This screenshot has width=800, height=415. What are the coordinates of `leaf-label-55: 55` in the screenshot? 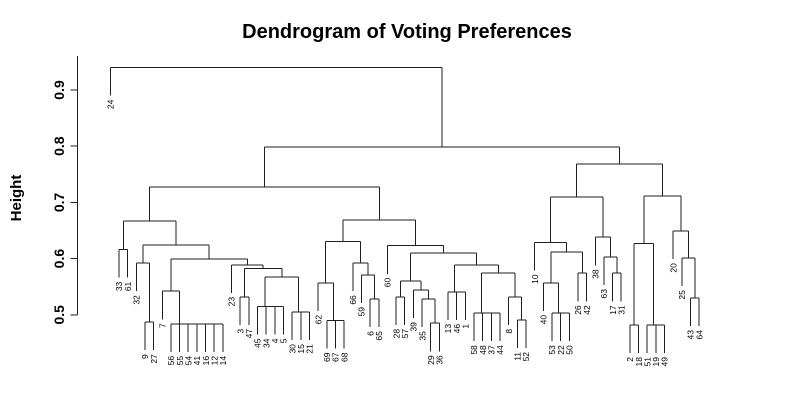 It's located at (180, 361).